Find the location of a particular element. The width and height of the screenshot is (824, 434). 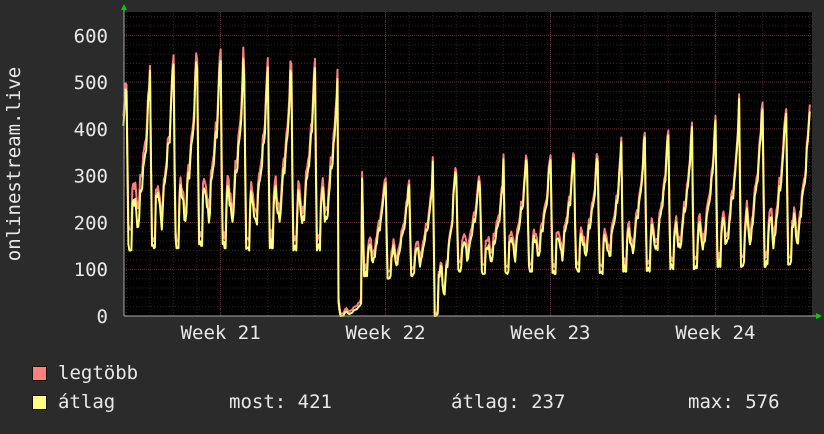

legend-label-max: legtöbb is located at coordinates (98, 373).